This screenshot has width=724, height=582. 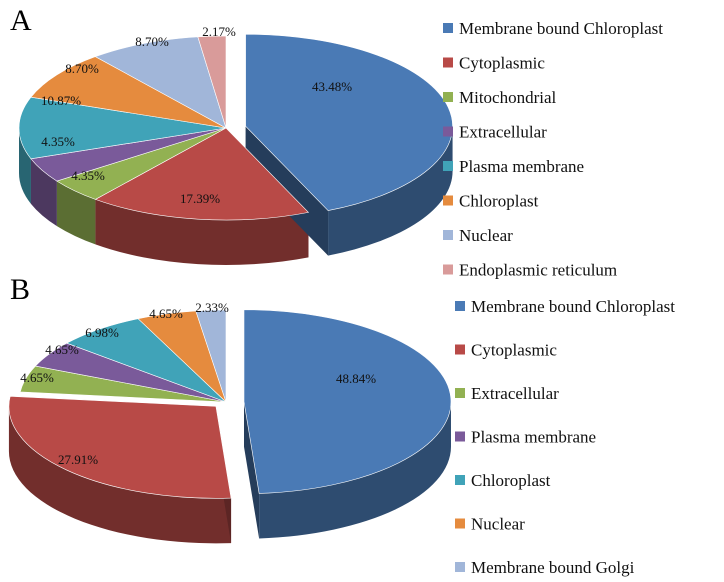 I want to click on pie-slice-plasma-membrane, so click(x=122, y=128).